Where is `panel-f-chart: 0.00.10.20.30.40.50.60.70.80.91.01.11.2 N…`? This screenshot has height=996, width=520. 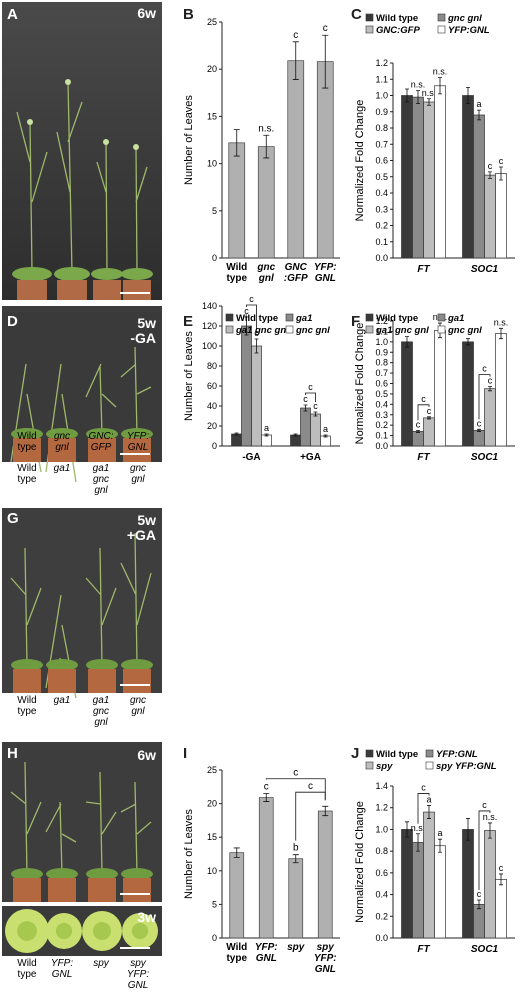 panel-f-chart: 0.00.10.20.30.40.50.60.70.80.91.01.11.2 N… is located at coordinates (434, 387).